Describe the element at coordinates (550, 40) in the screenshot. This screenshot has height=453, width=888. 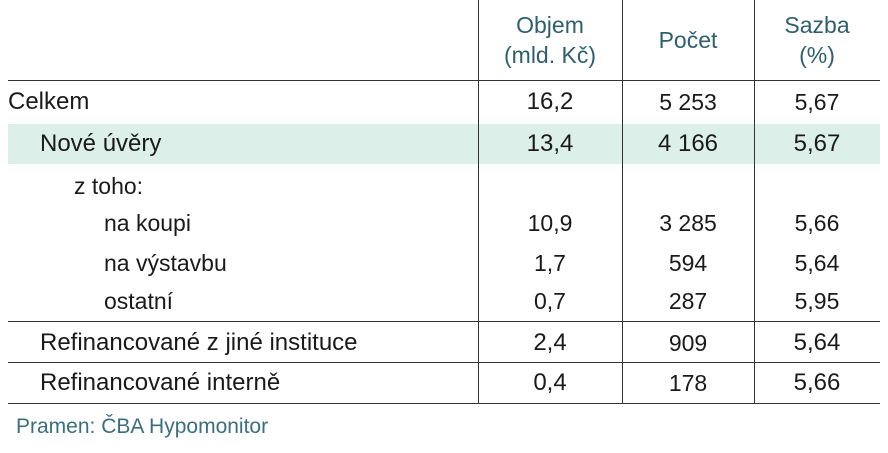
I see `header-objem: Objem (mld. Kč)` at that location.